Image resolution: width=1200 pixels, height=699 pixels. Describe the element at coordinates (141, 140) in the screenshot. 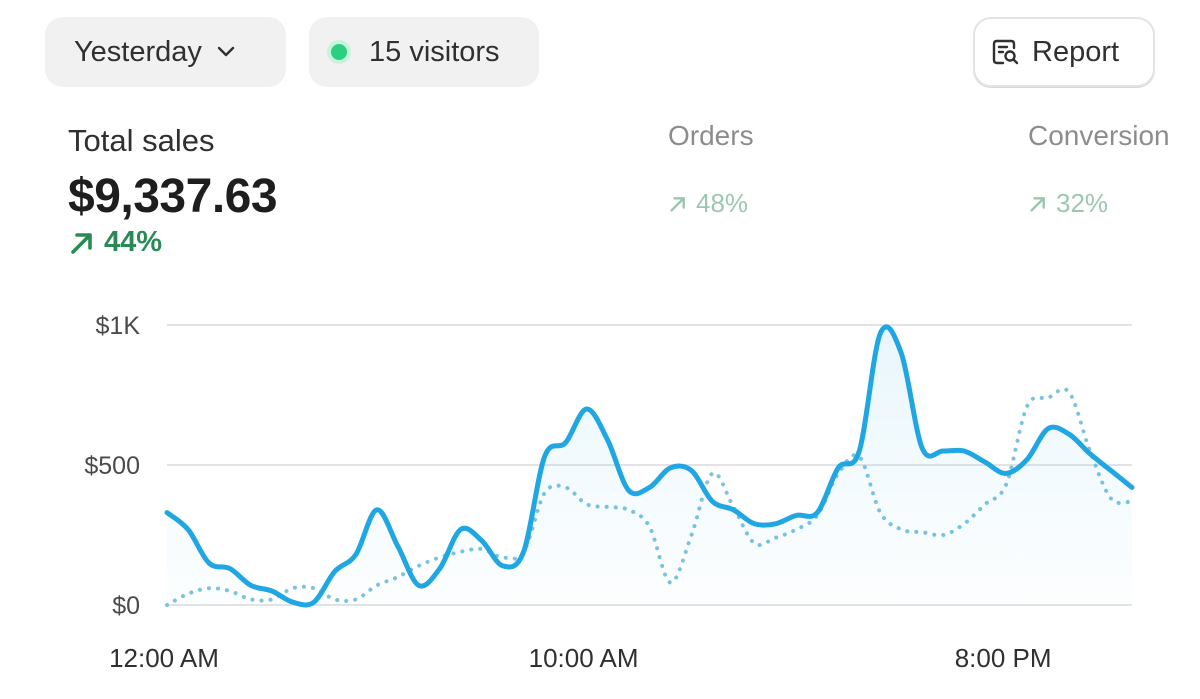

I see `total-sales-label: Total sales` at that location.